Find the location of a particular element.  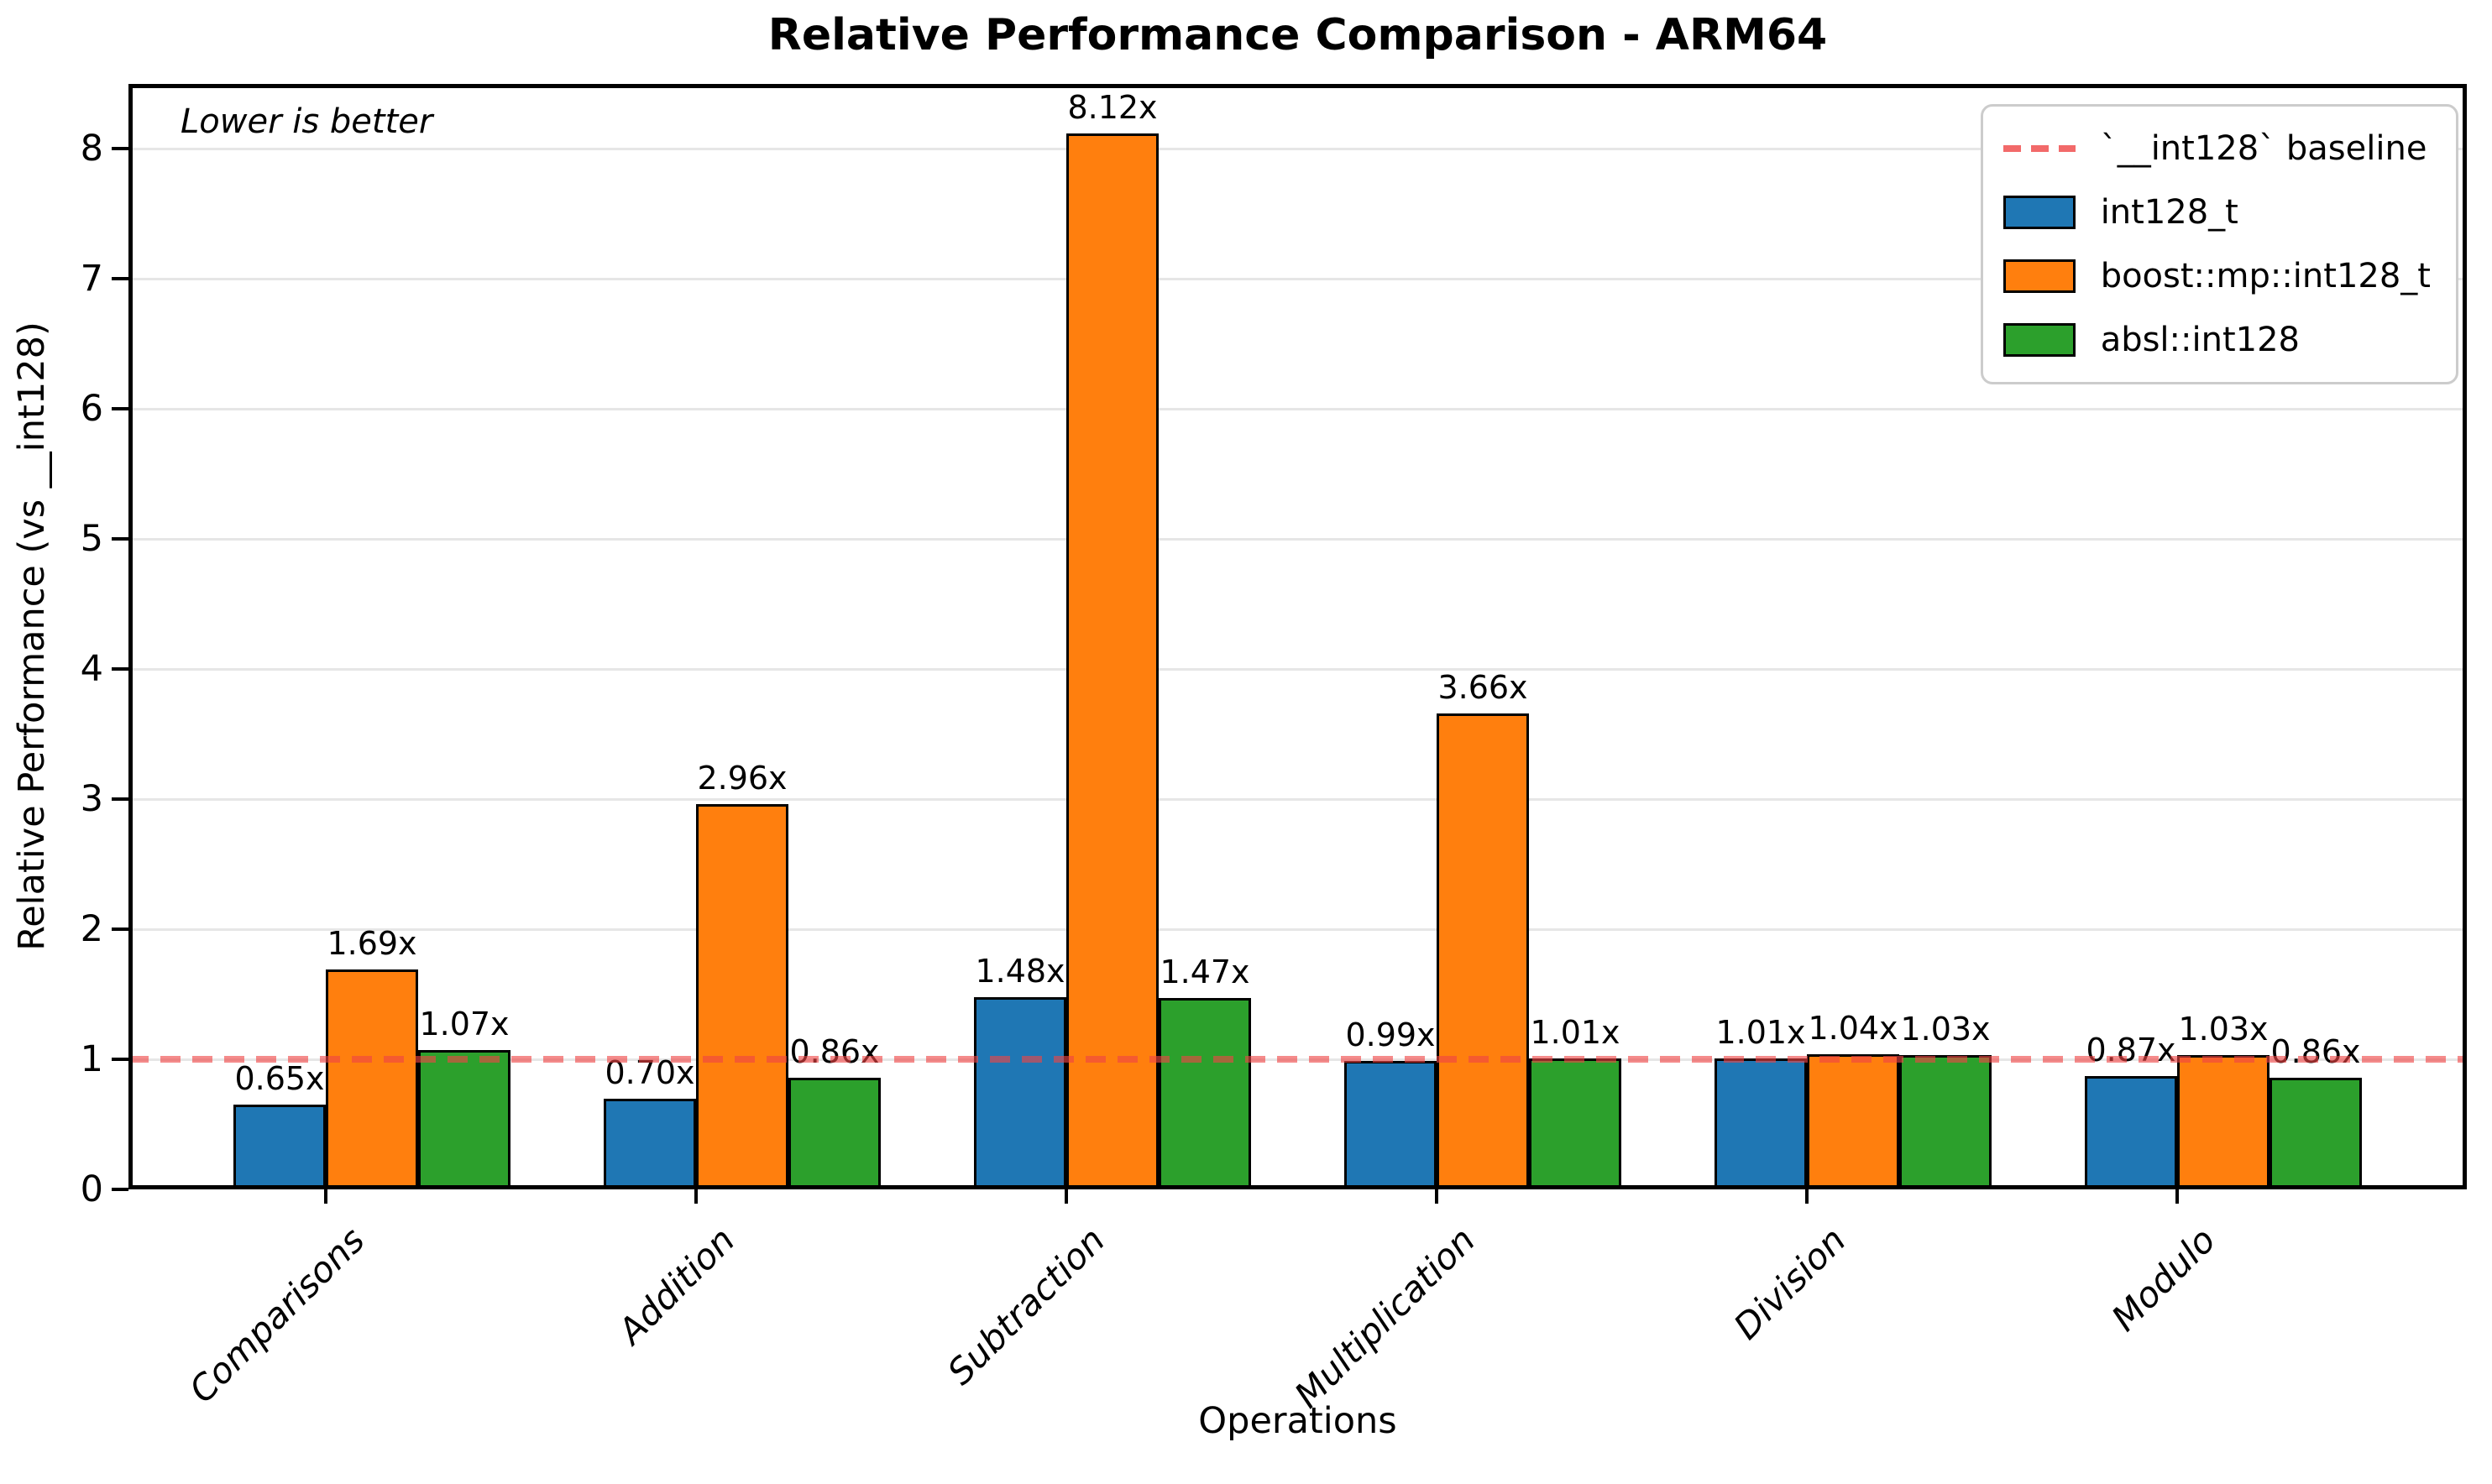

bar-value-label: 3.66x is located at coordinates (1482, 687).